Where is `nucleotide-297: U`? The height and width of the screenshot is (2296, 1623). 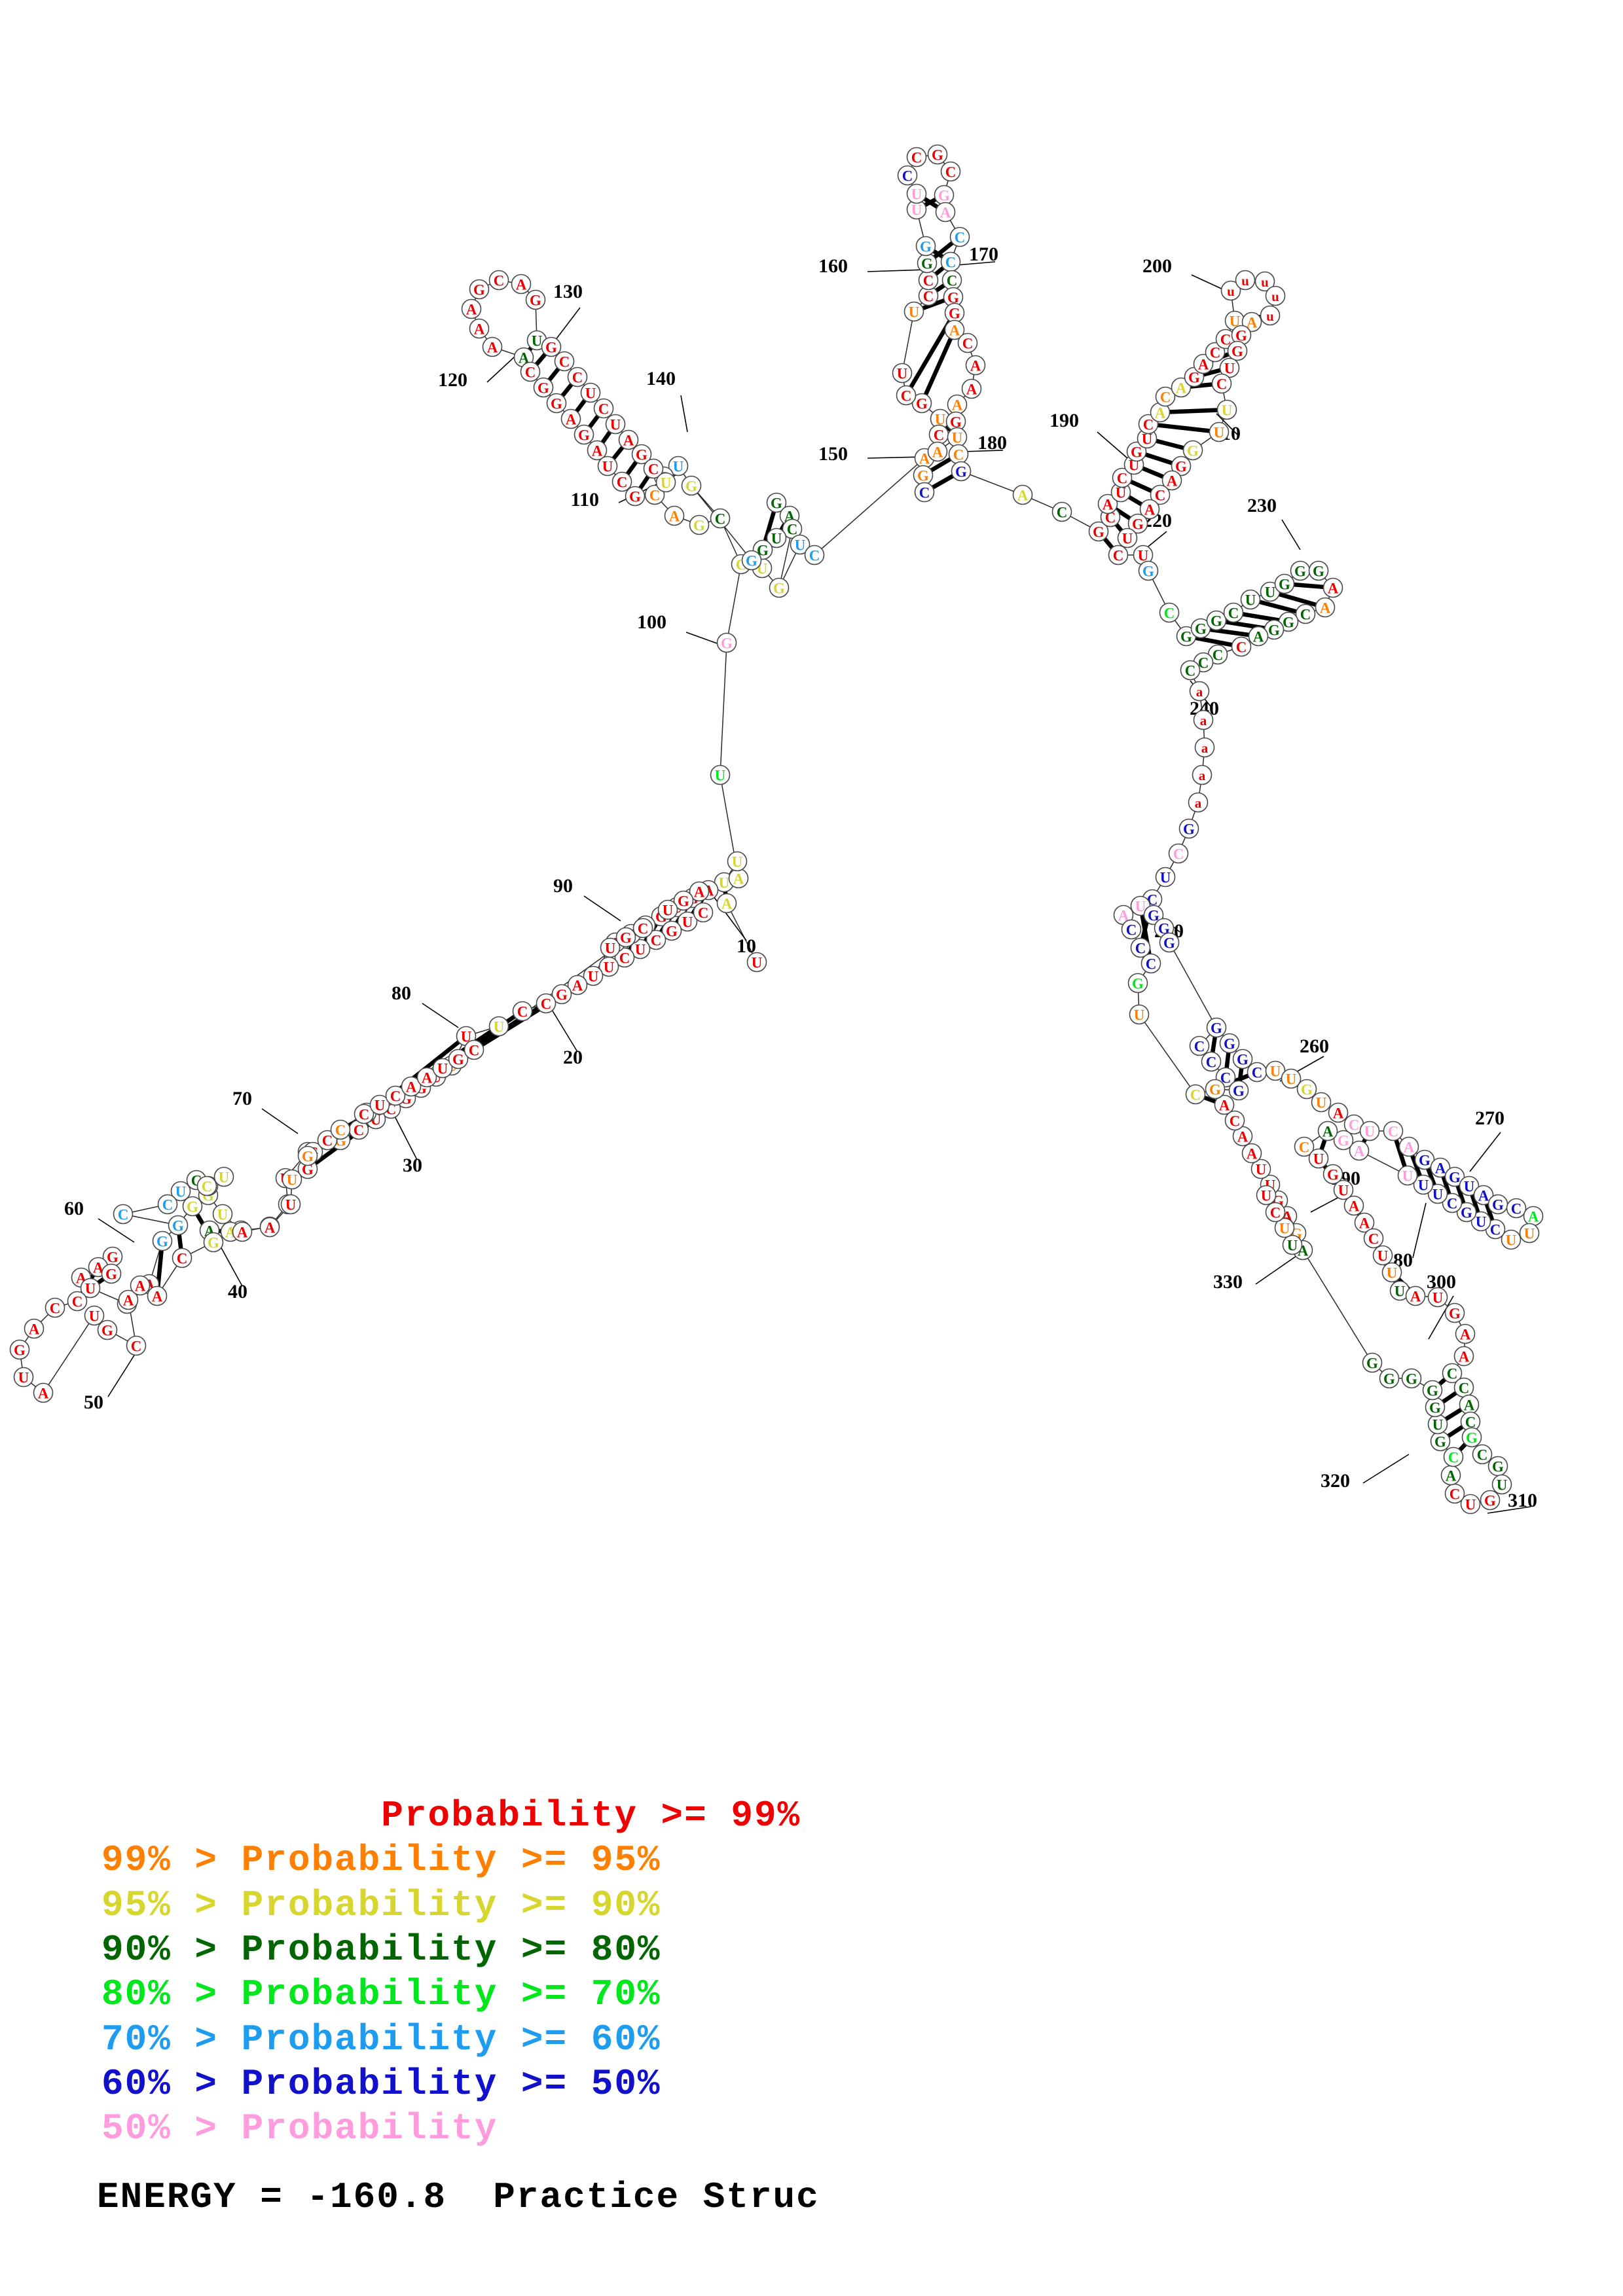
nucleotide-297: U is located at coordinates (1407, 1175).